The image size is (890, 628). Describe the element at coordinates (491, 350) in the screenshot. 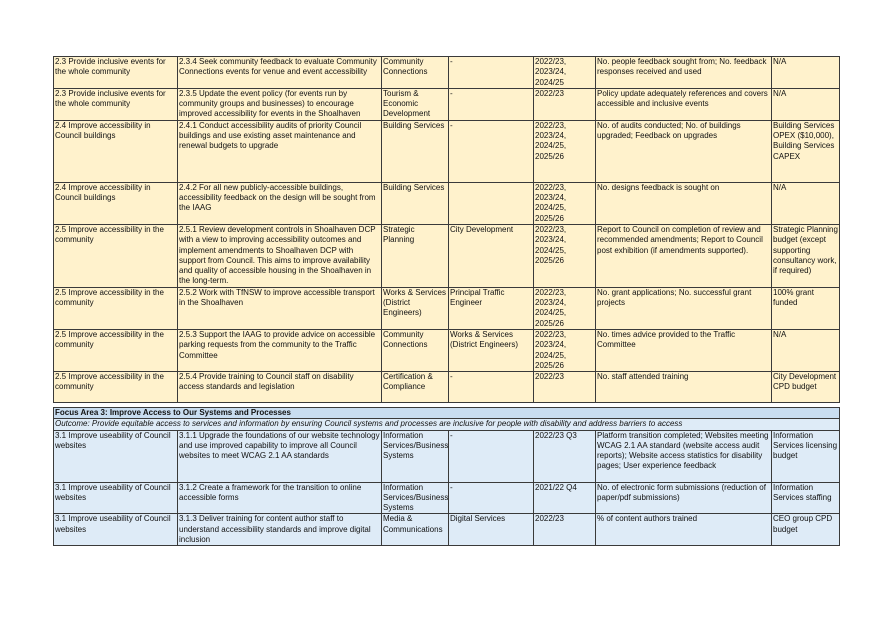

I see `cell-support-team: Works & Services (District Engineers)` at that location.